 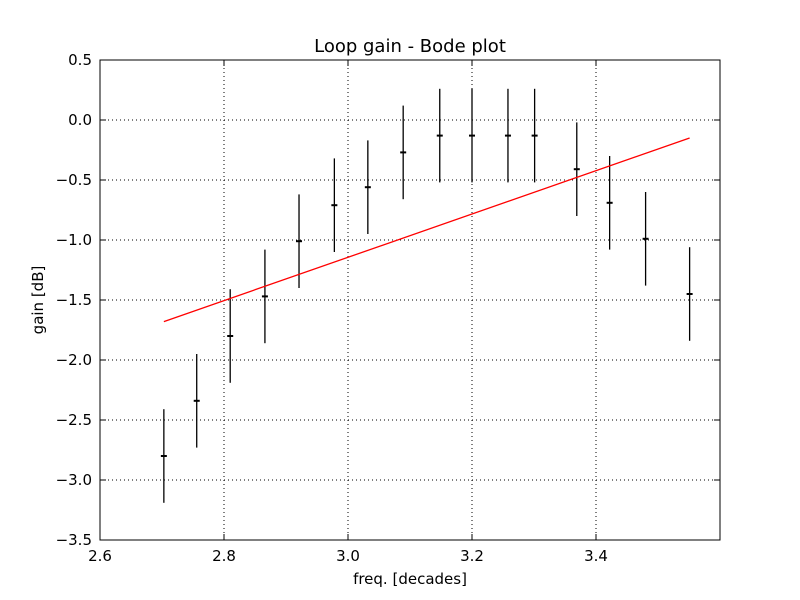 What do you see at coordinates (74, 360) in the screenshot?
I see `y-tick-label: −2.0` at bounding box center [74, 360].